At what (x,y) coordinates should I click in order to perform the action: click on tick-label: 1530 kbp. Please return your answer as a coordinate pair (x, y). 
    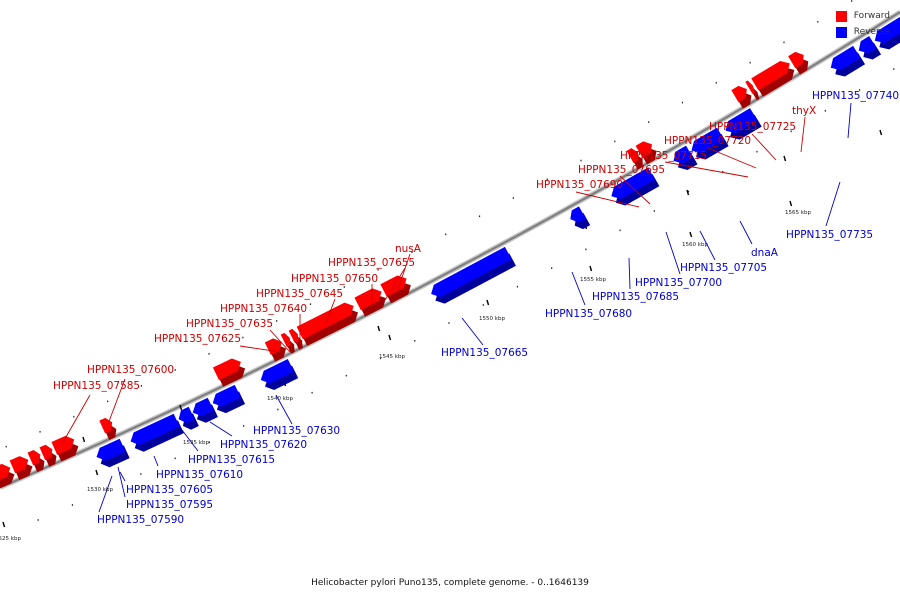
    Looking at the image, I should click on (100, 490).